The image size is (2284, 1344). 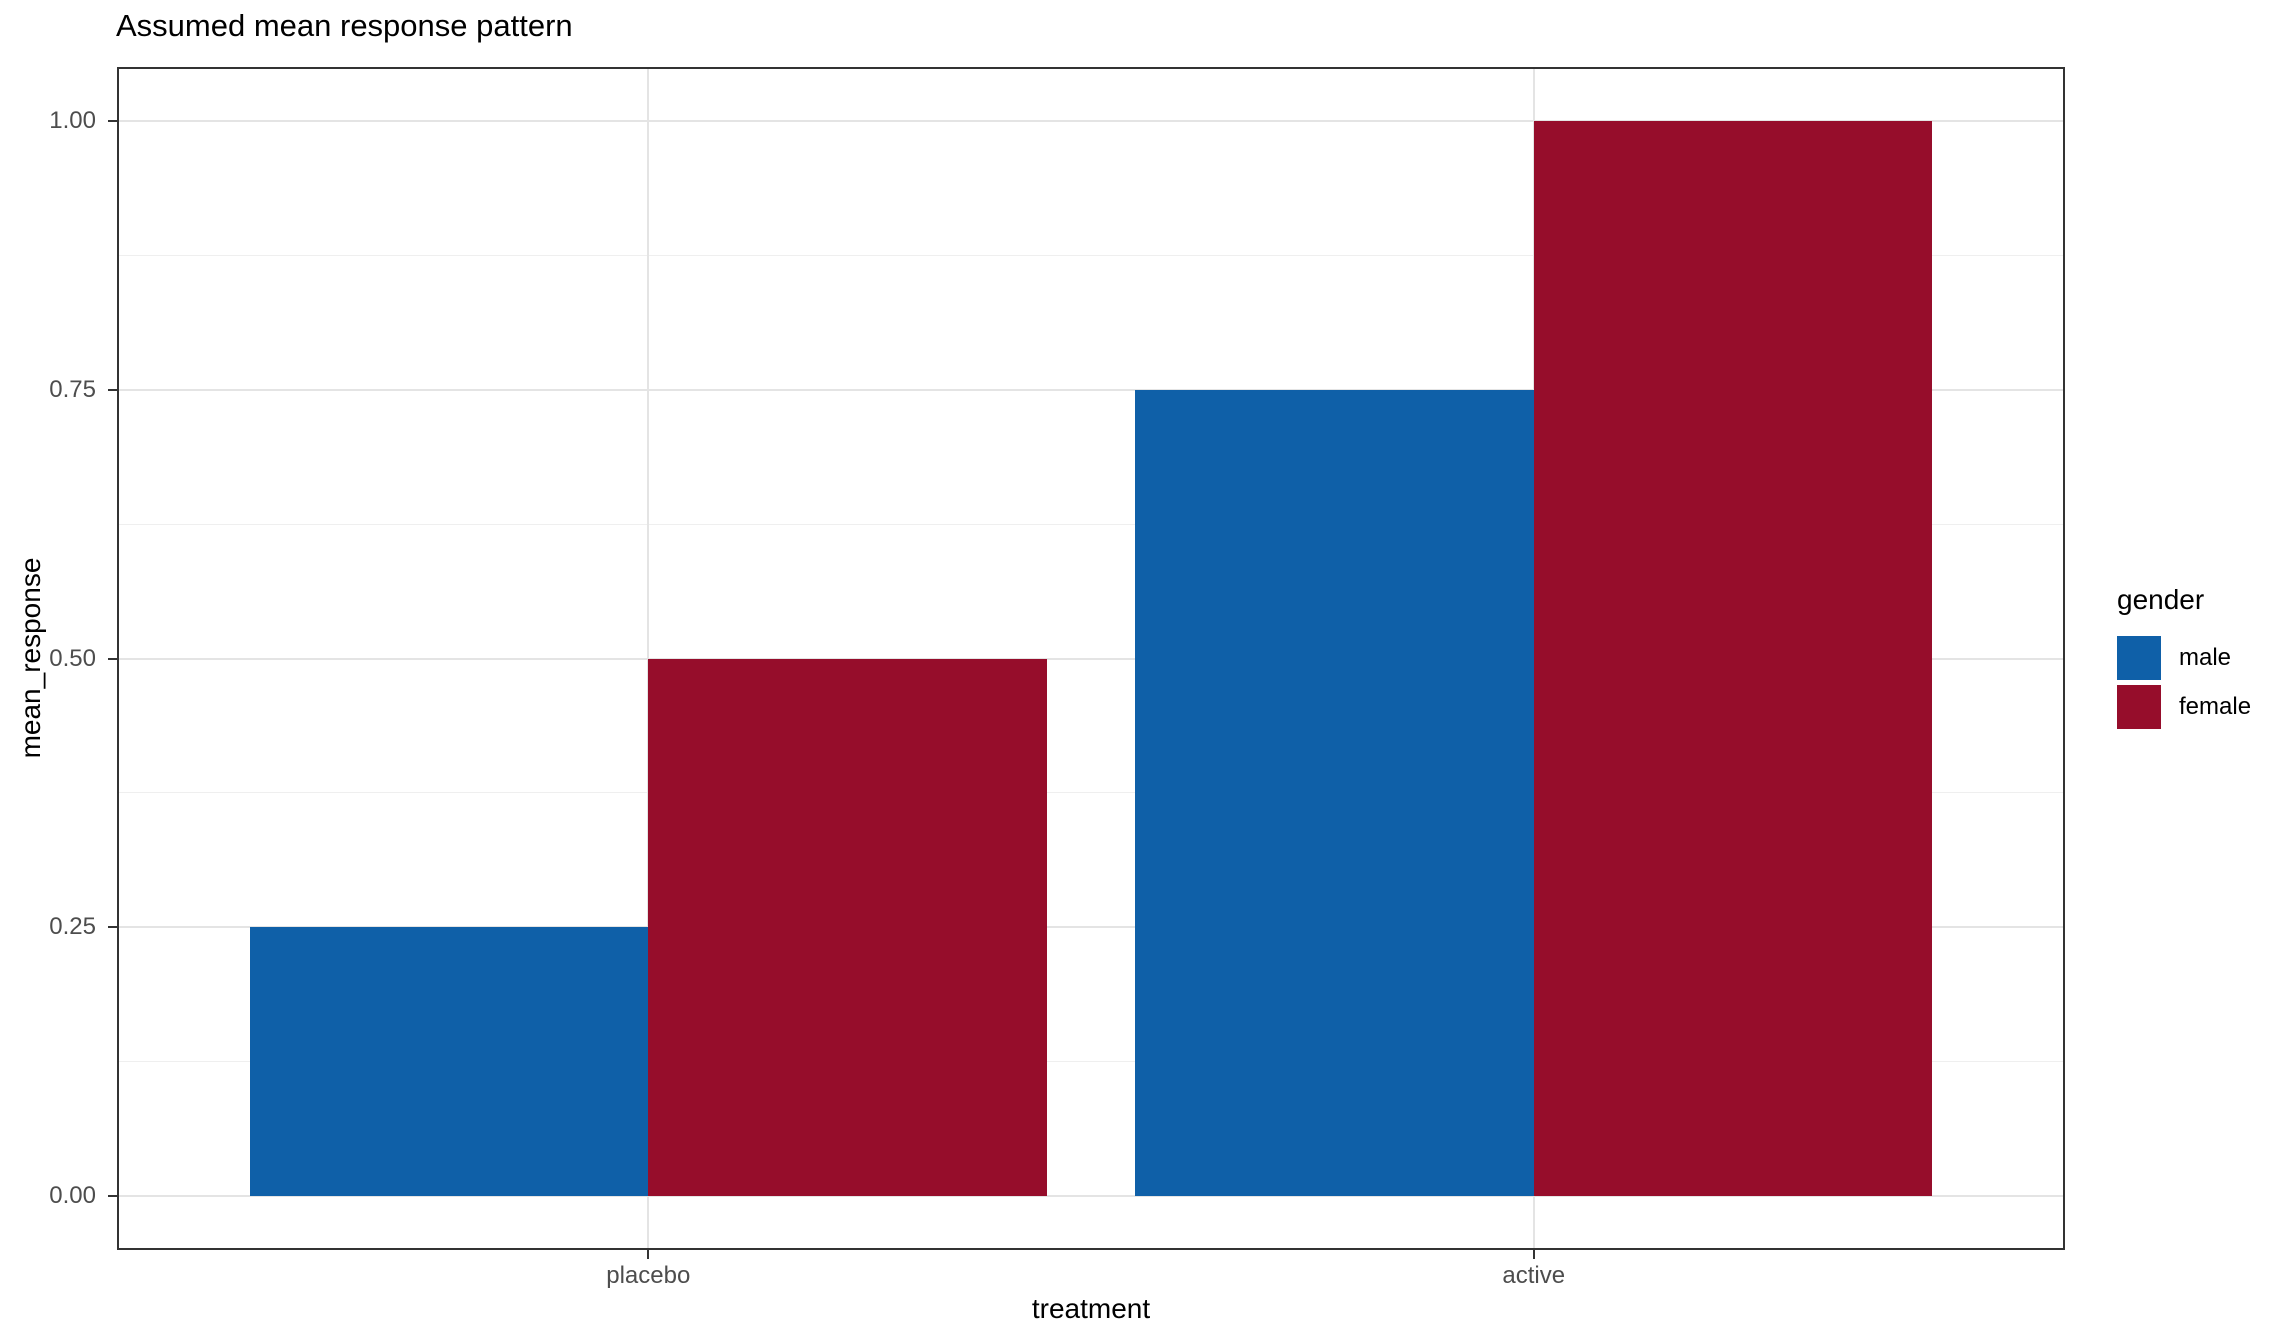 I want to click on legend-item-male: male, so click(x=2184, y=658).